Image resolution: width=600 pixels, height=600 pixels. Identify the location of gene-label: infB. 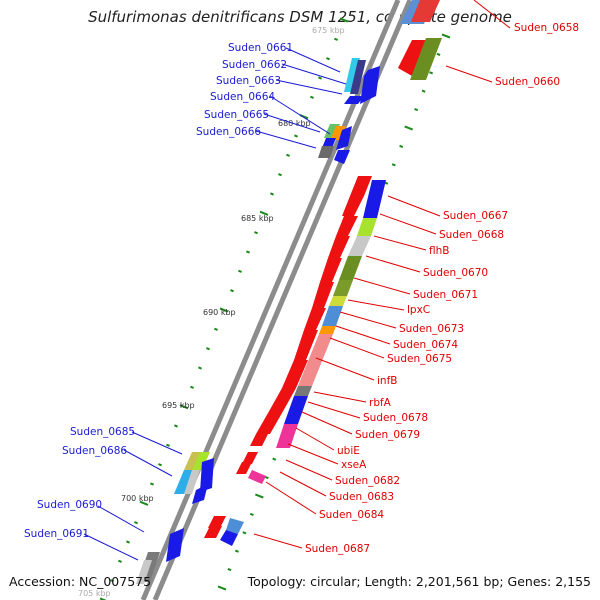
(387, 381).